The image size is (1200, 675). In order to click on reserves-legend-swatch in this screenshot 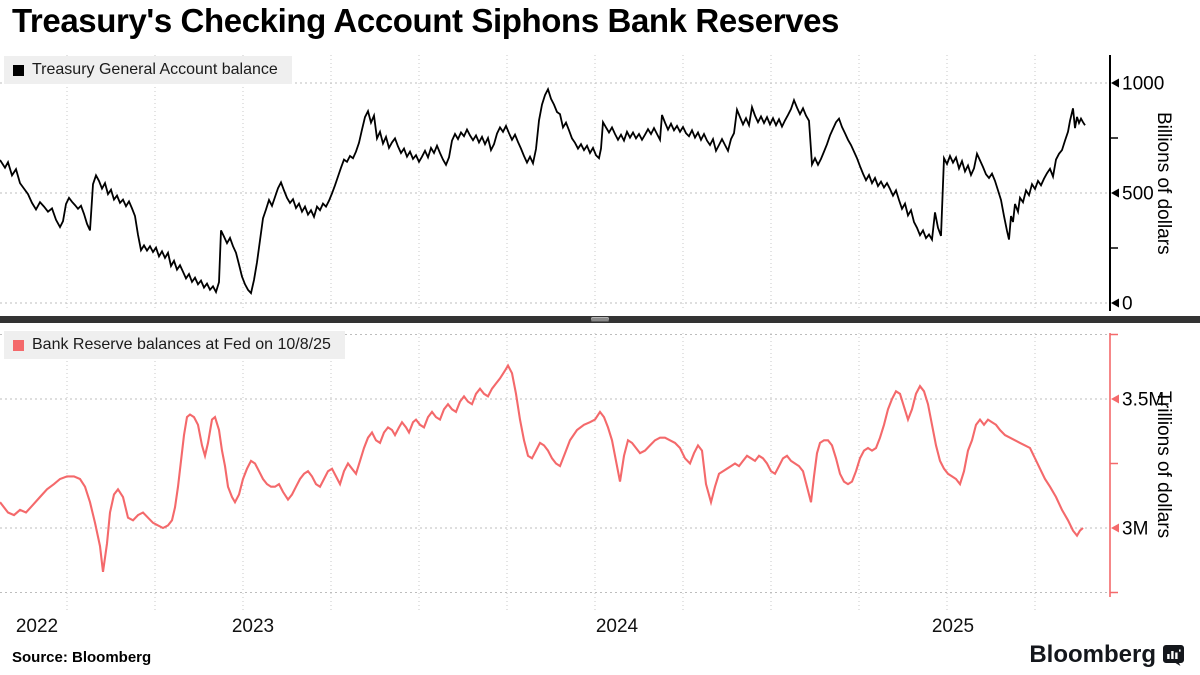, I will do `click(18, 345)`.